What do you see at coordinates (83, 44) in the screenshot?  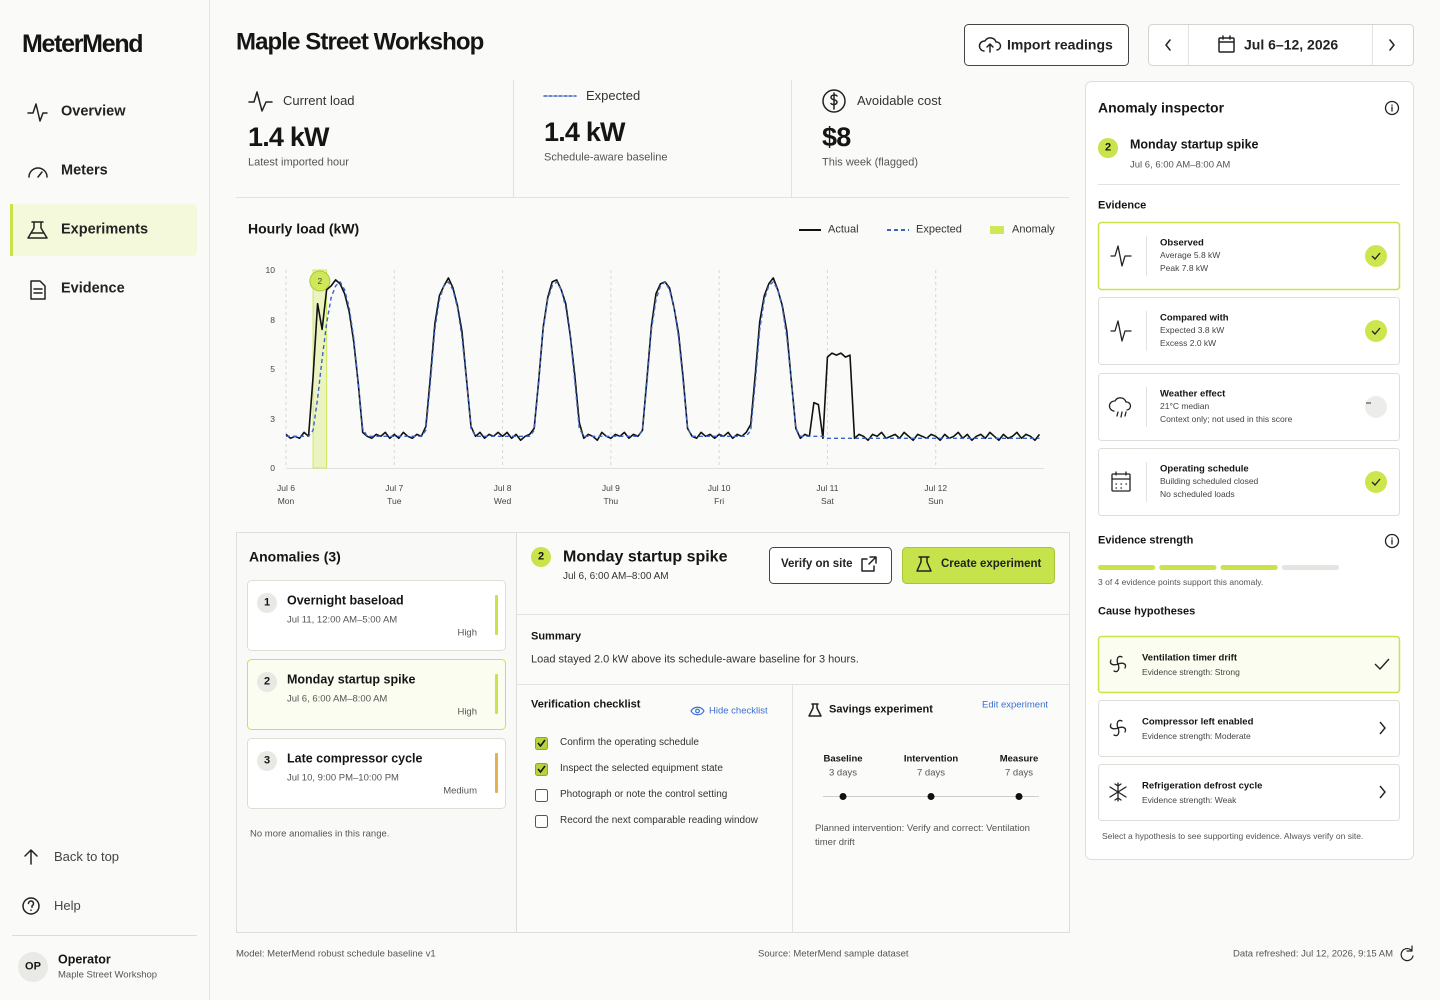 I see `brand: MeterMend` at bounding box center [83, 44].